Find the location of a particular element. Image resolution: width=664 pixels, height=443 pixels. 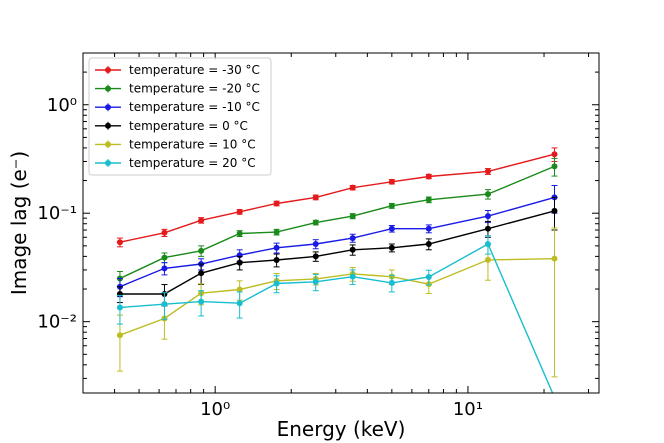

legend-label: temperature = 20 °C is located at coordinates (192, 163).